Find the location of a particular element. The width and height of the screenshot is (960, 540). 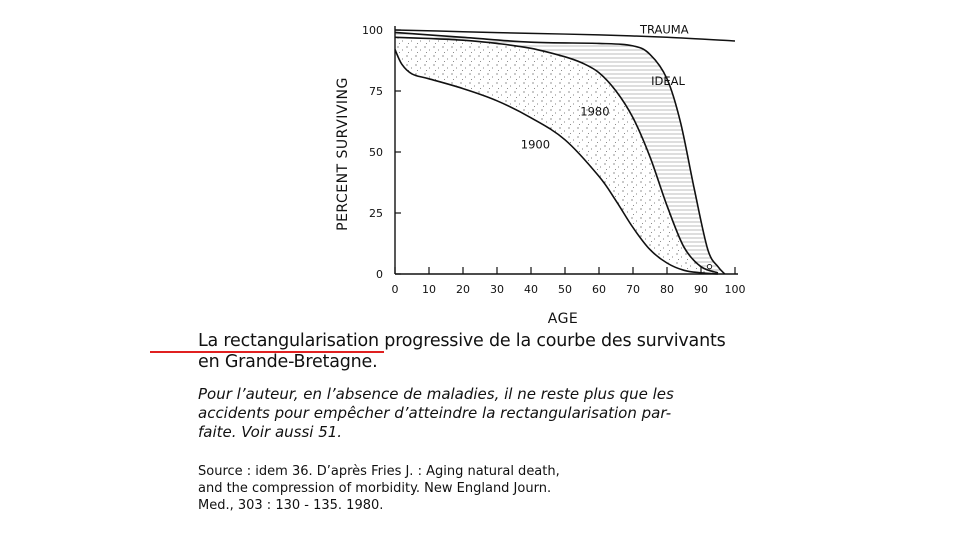

series-line-trauma is located at coordinates (565, 35).